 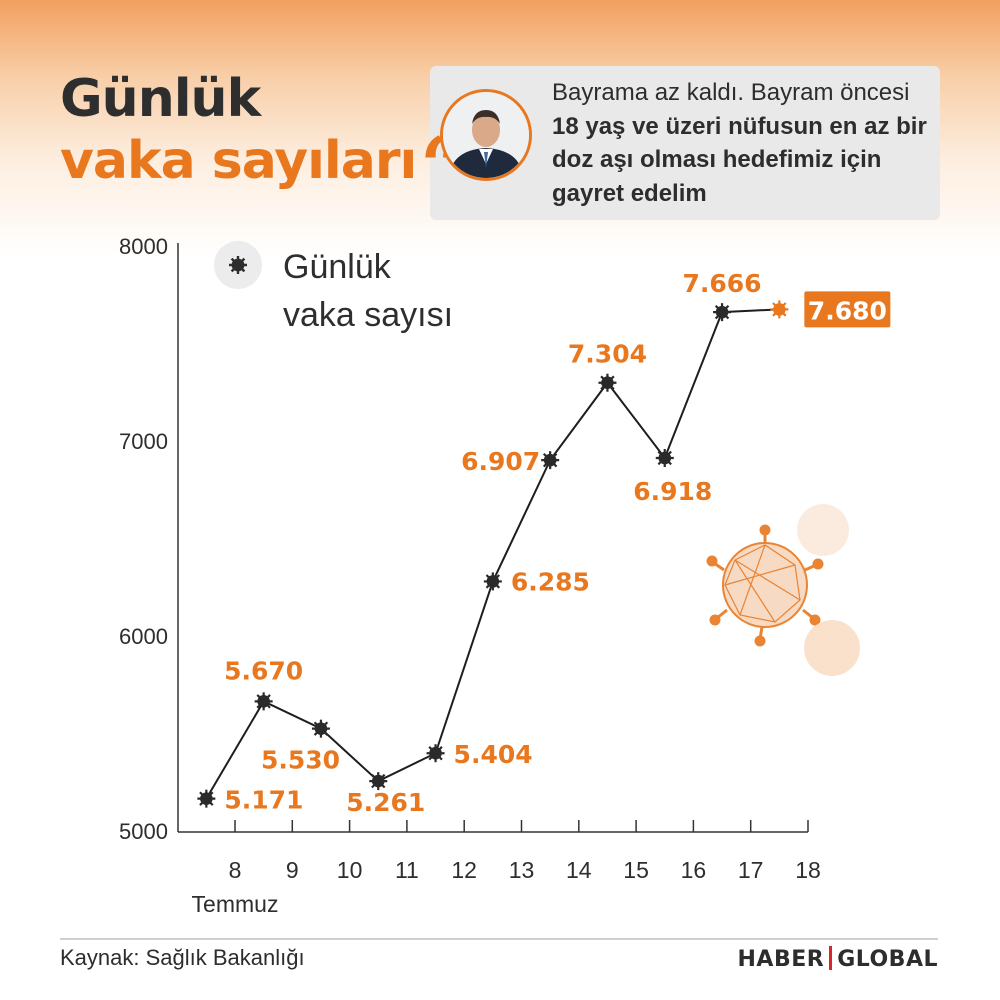 I want to click on data-label: 7.666, so click(x=722, y=283).